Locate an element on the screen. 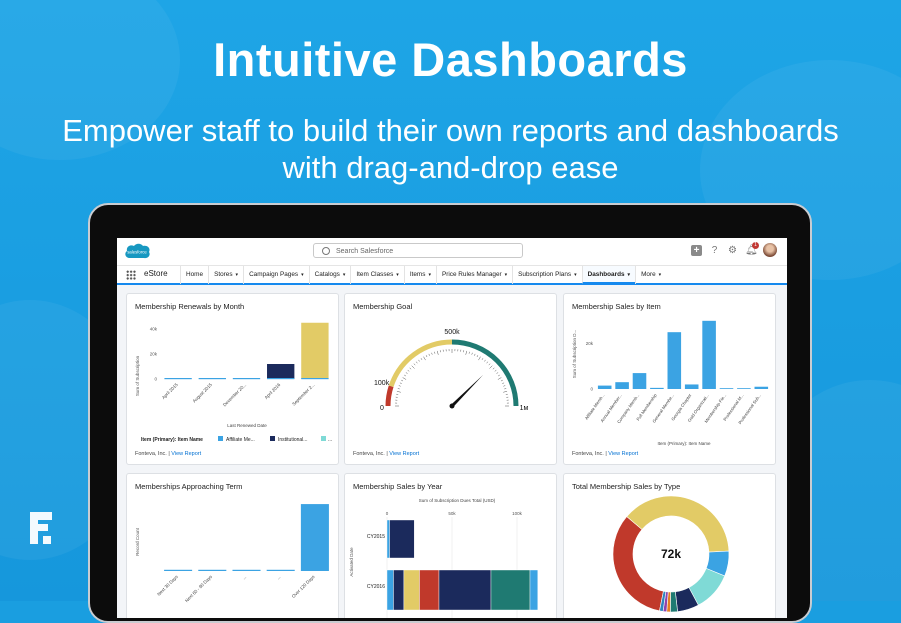 The image size is (901, 623). nav-tab-label: Catalogs is located at coordinates (327, 274).